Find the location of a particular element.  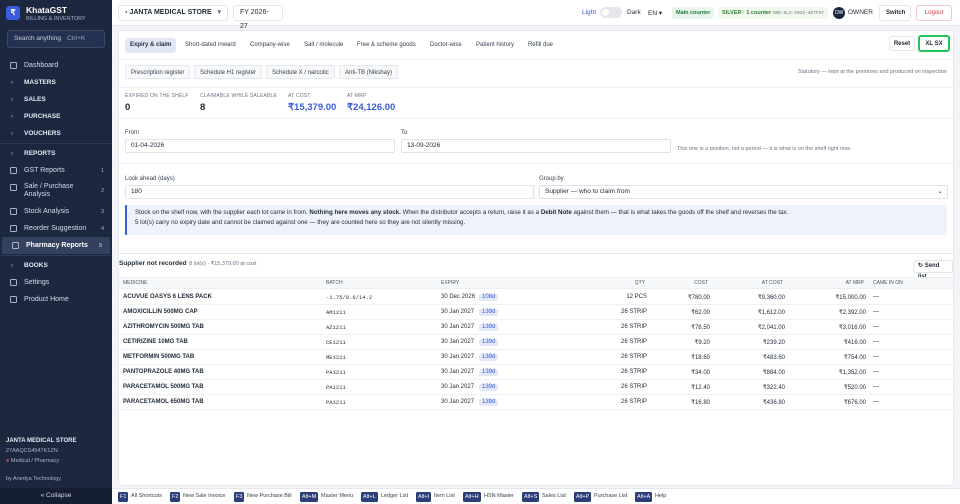

table-cell: ₹754.00 is located at coordinates (854, 358).